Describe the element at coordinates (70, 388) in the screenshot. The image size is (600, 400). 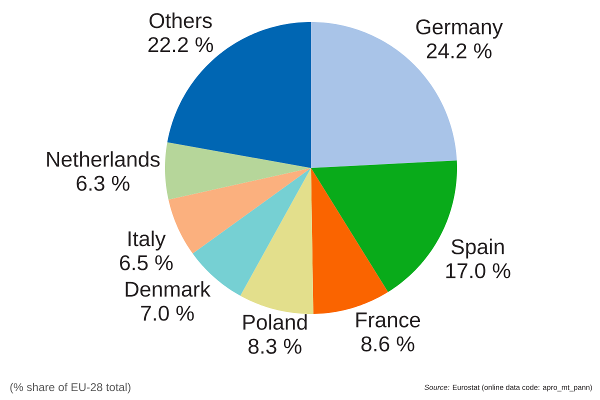
I see `text: (% share of EU-28 total)` at that location.